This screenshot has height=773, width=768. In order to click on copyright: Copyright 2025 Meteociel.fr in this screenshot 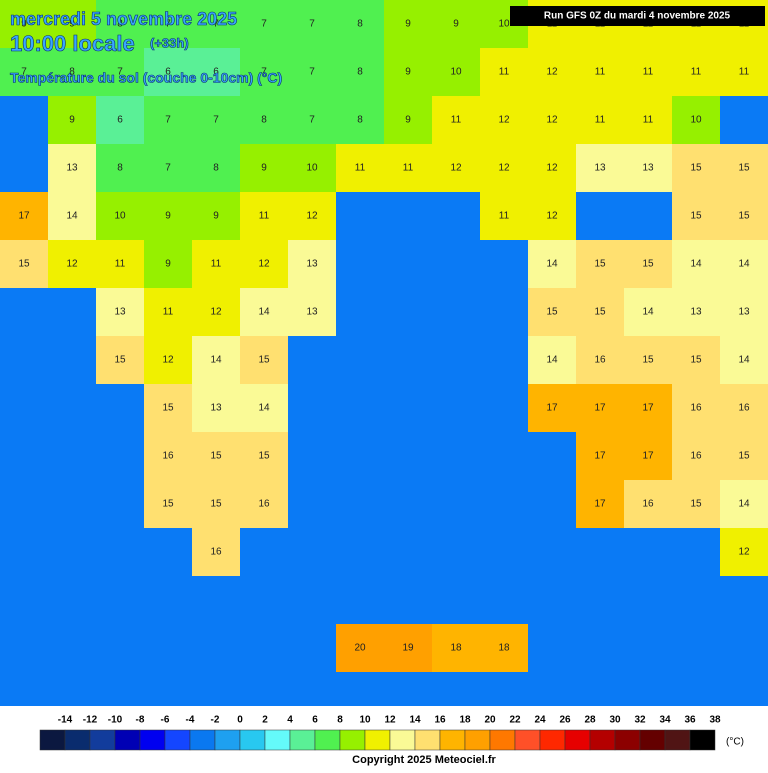, I will do `click(424, 760)`.